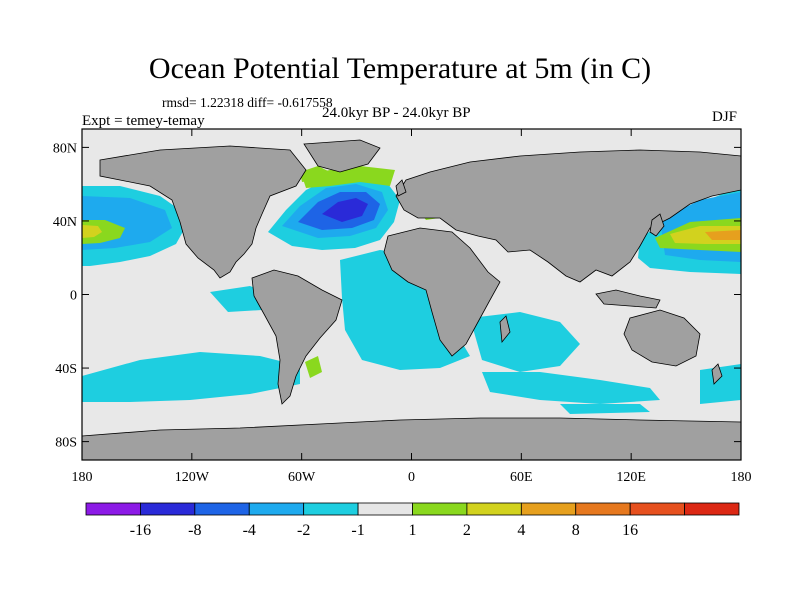 The height and width of the screenshot is (600, 800). I want to click on land-madagascar, so click(505, 329).